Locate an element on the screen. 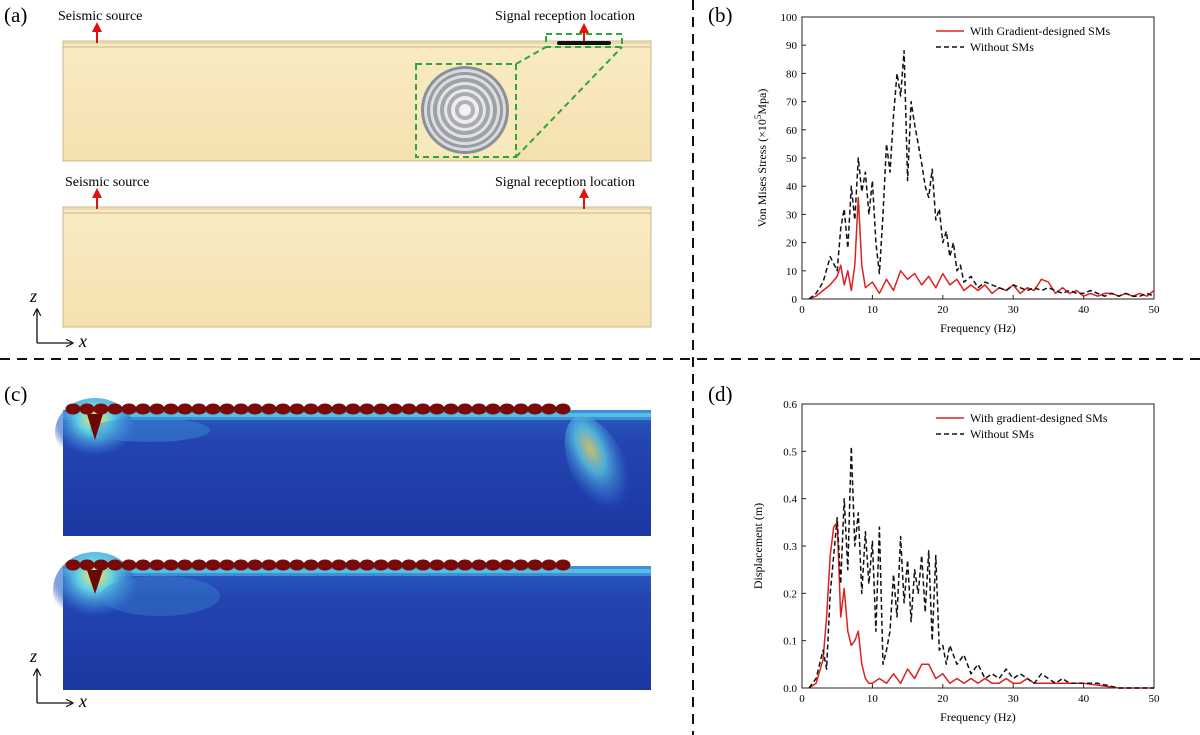 This screenshot has height=735, width=1200. field-map-bottom is located at coordinates (352, 621).